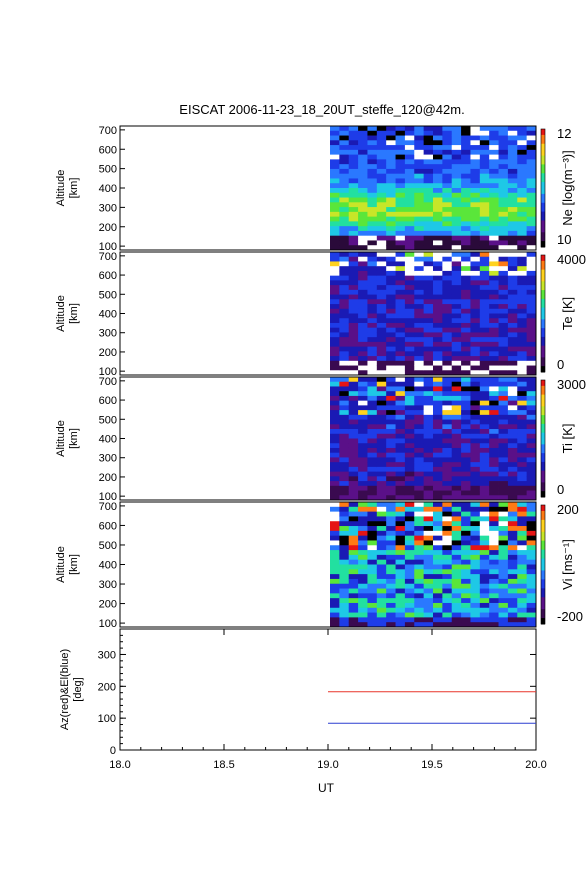 The height and width of the screenshot is (879, 587). Describe the element at coordinates (568, 509) in the screenshot. I see `colorbar-max-label: 200` at that location.